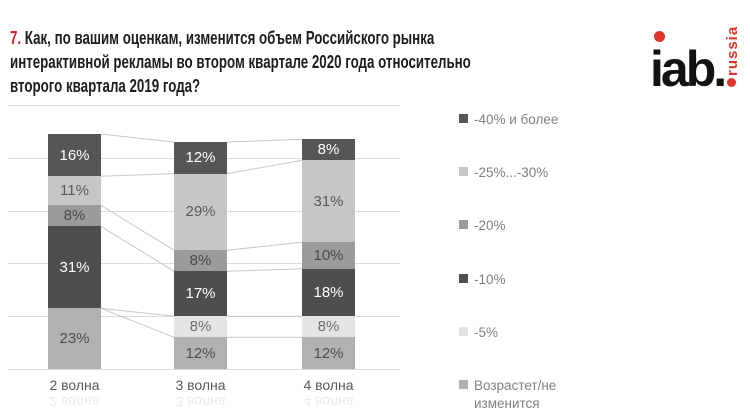 The height and width of the screenshot is (416, 750). What do you see at coordinates (16, 38) in the screenshot?
I see `question-number: 7.` at bounding box center [16, 38].